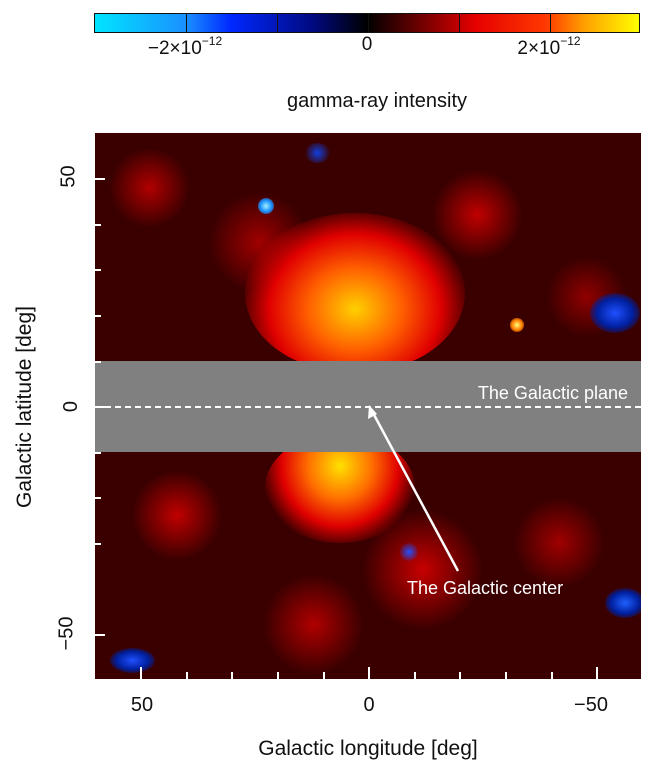 The image size is (660, 783). What do you see at coordinates (414, 488) in the screenshot?
I see `galactic-center-arrow` at bounding box center [414, 488].